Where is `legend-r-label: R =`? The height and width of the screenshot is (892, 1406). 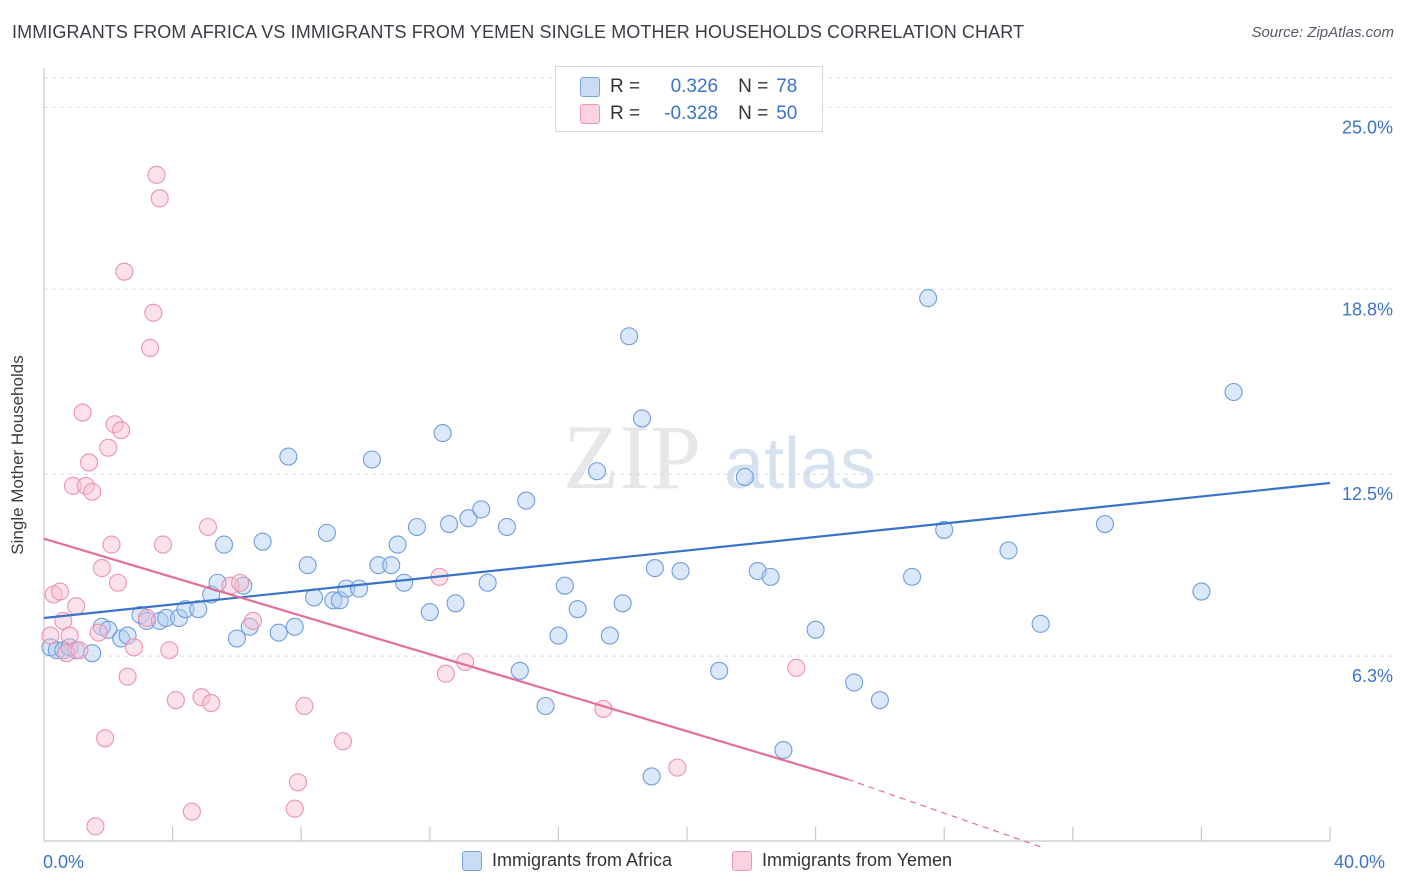
legend-r-label: R = is located at coordinates (625, 113).